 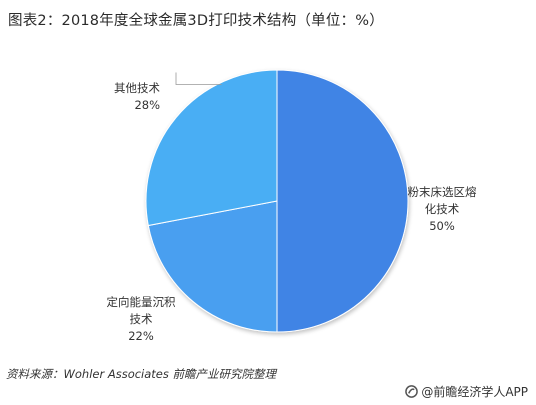 I want to click on slice-other-technologies, so click(x=211, y=148).